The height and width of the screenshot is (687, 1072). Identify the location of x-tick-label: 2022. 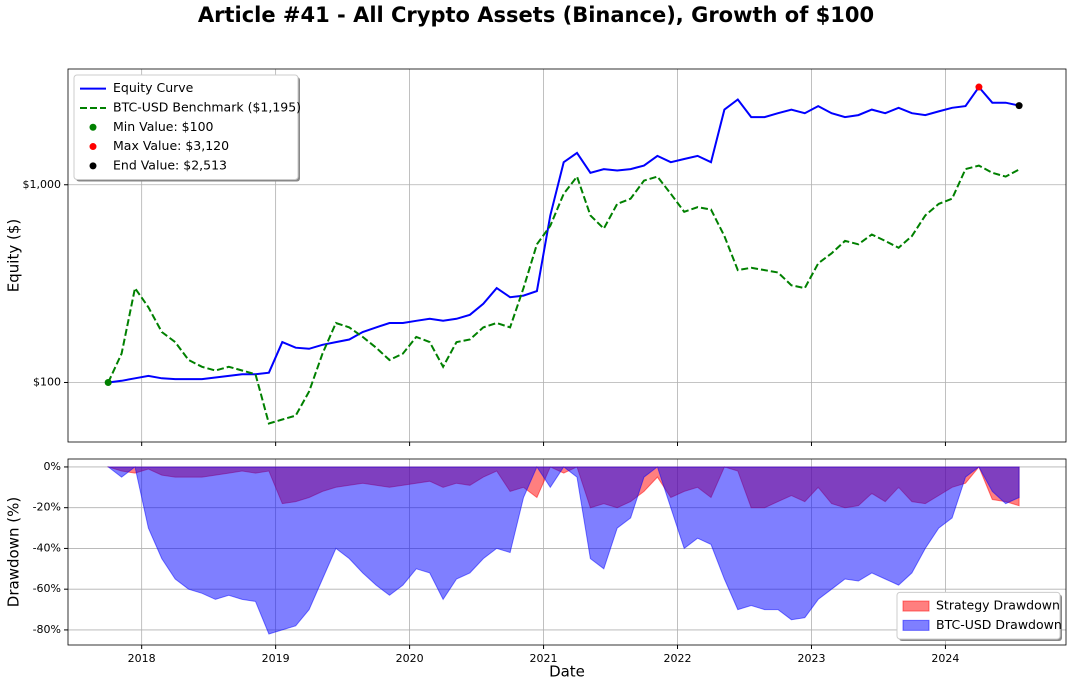
(678, 658).